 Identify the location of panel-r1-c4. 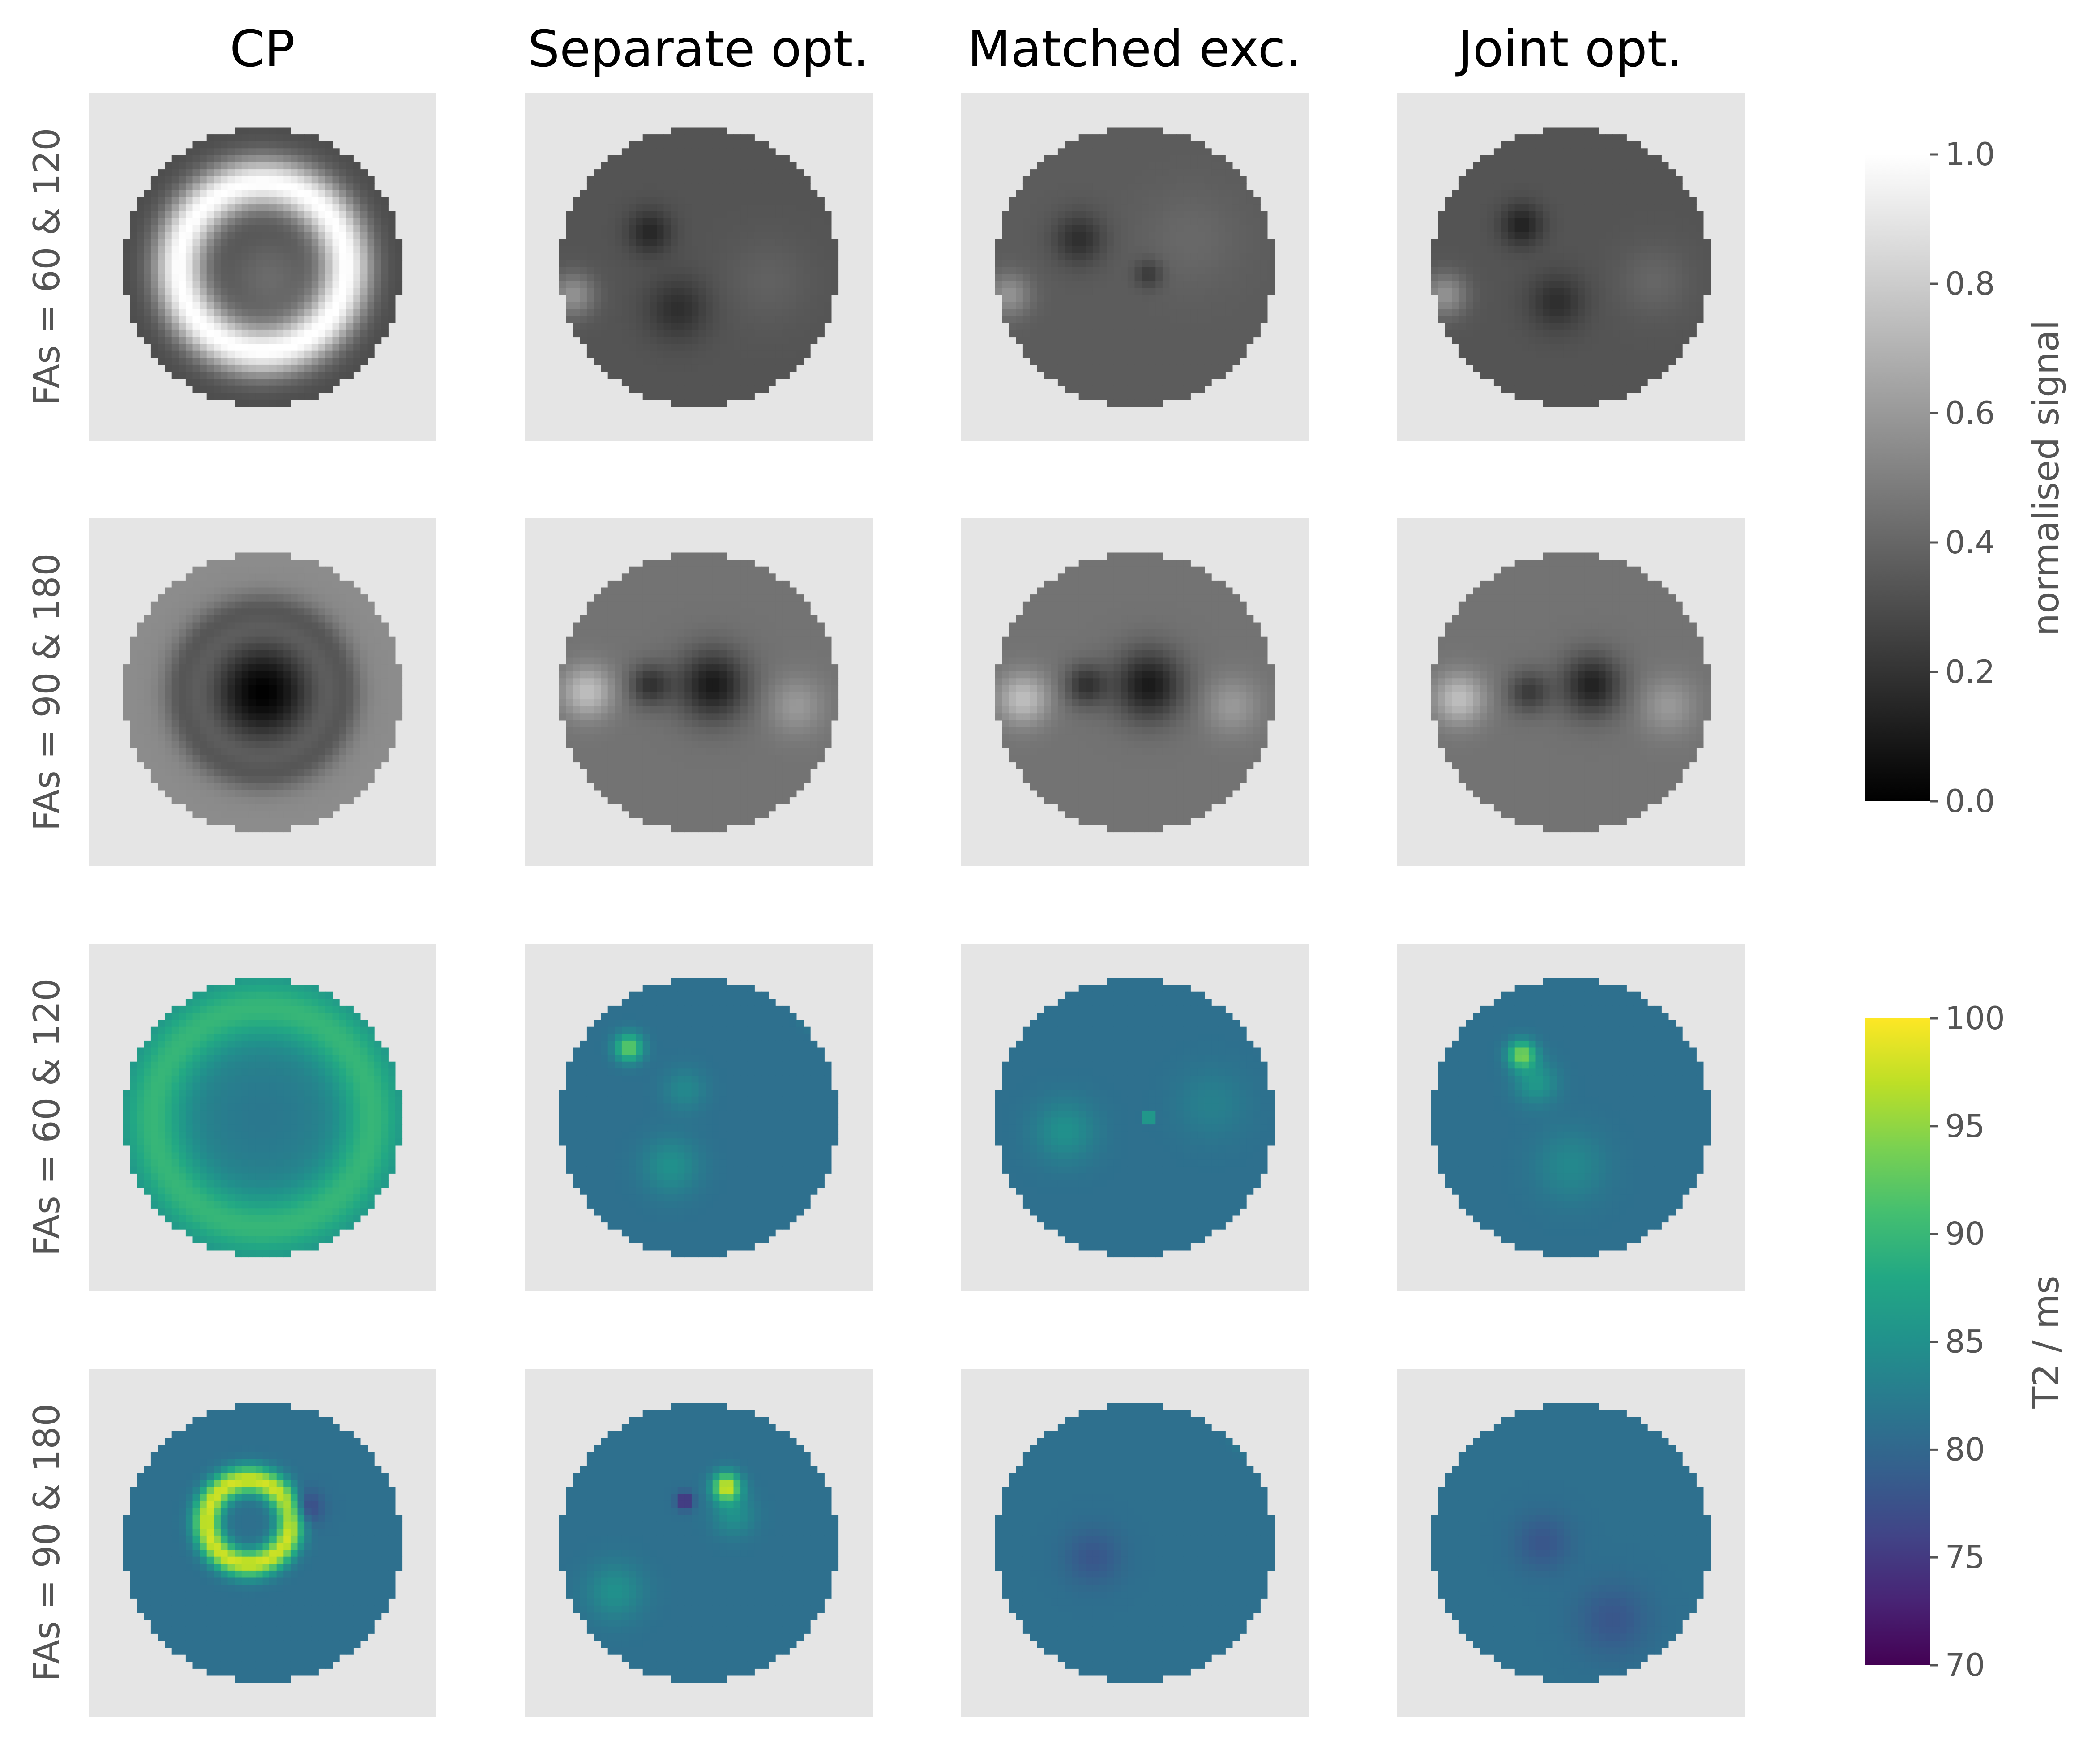
(1571, 267).